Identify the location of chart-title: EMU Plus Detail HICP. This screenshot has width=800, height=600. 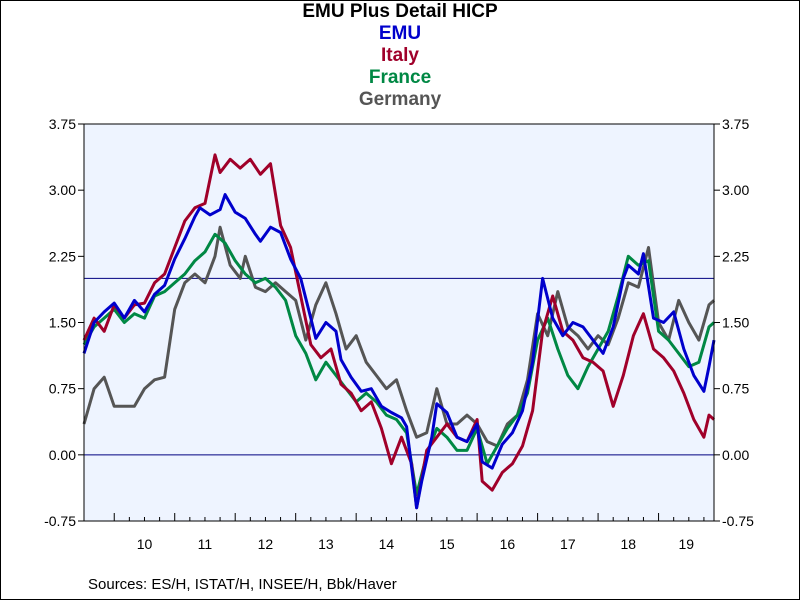
(400, 11).